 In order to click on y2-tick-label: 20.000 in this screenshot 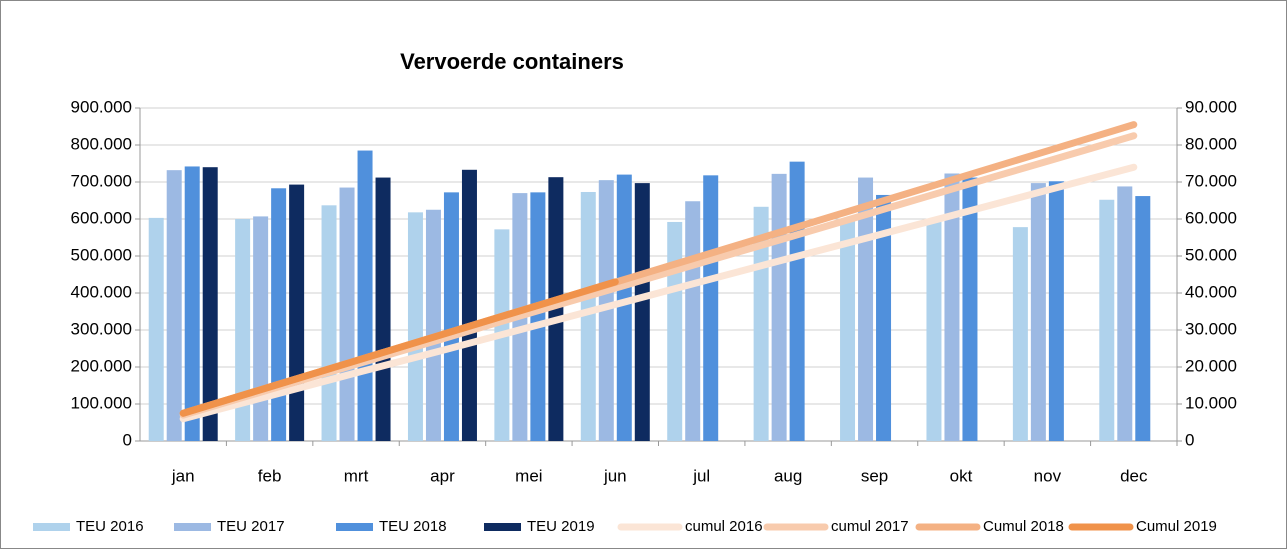, I will do `click(1211, 365)`.